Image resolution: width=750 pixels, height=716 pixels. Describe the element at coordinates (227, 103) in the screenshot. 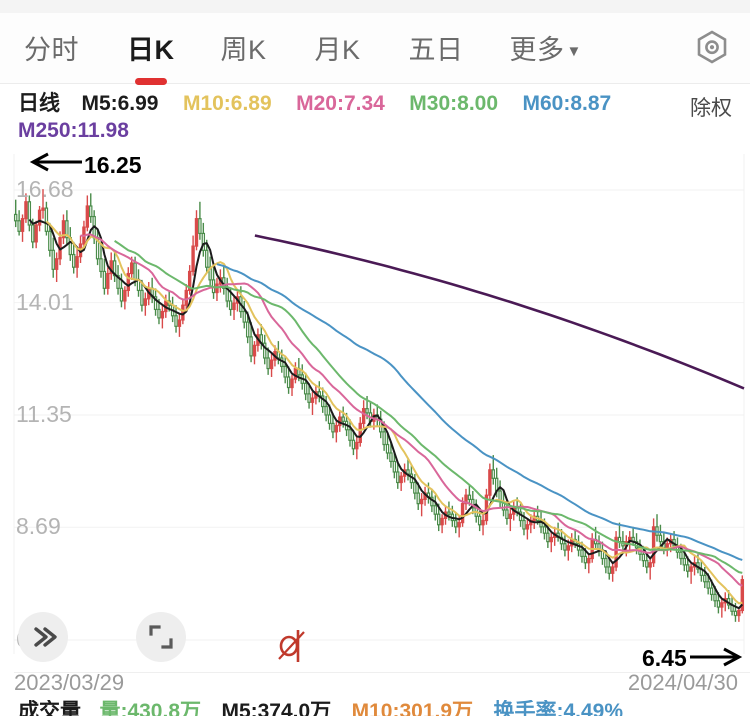

I see `ma-legend-m10: M10:6.89` at that location.